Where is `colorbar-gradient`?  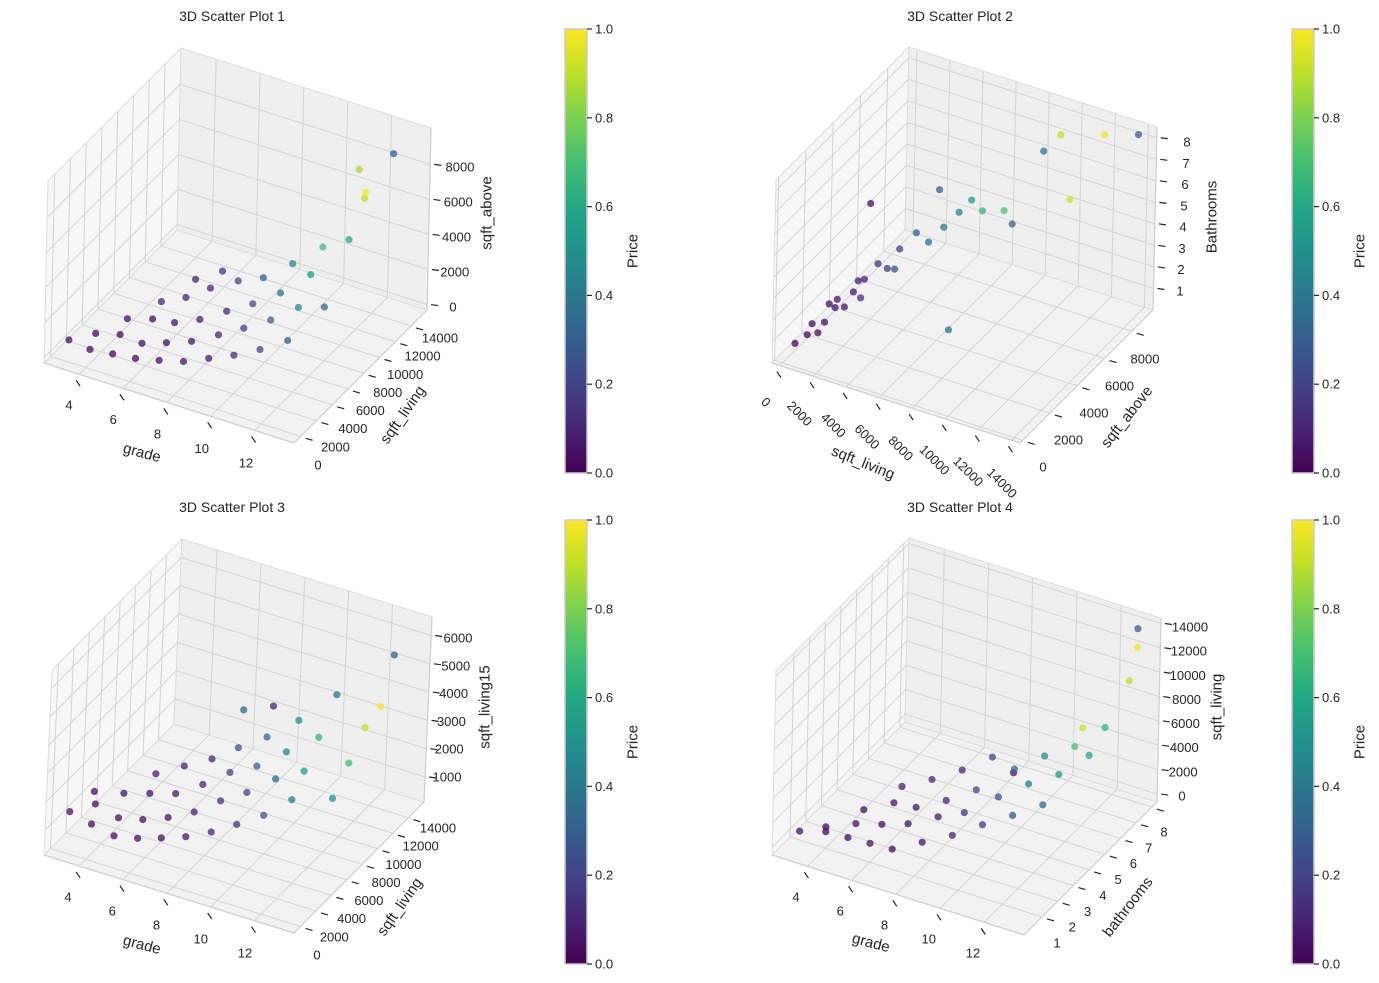
colorbar-gradient is located at coordinates (576, 251).